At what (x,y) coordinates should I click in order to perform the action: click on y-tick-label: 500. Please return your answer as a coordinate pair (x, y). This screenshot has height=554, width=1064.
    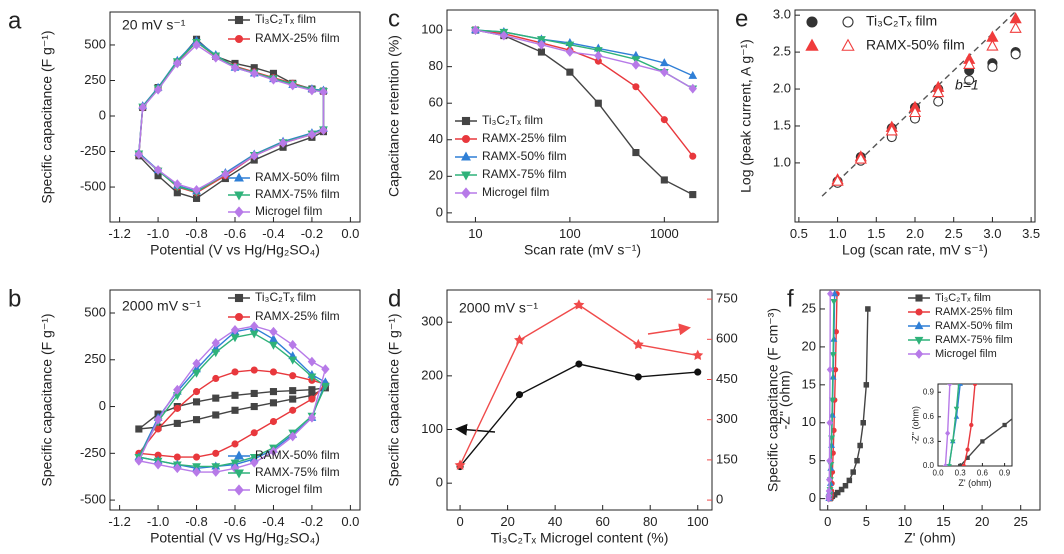
    Looking at the image, I should click on (95, 43).